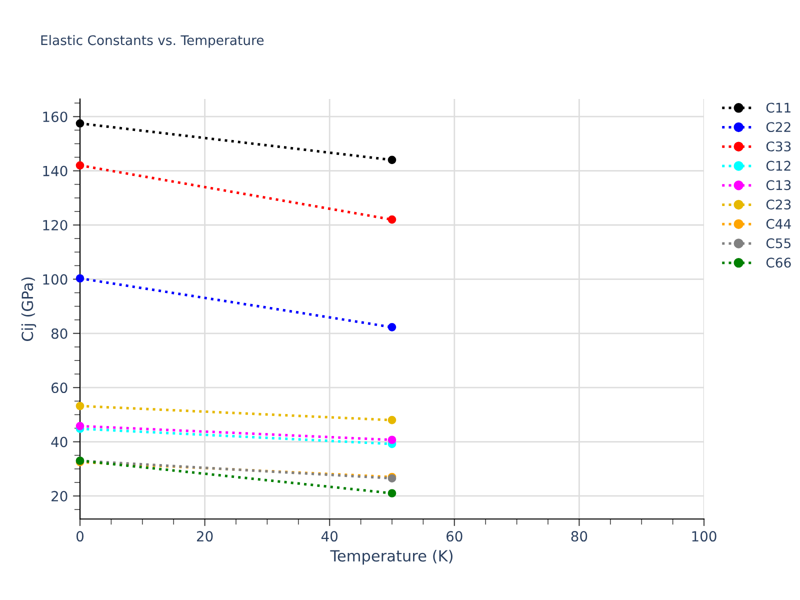 This screenshot has height=600, width=800. I want to click on x-axis-title: Temperature (K), so click(391, 557).